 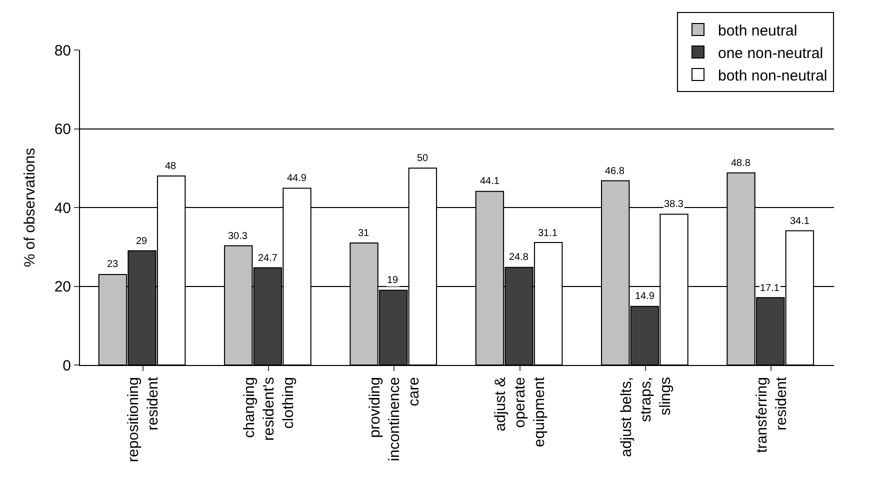 What do you see at coordinates (548, 233) in the screenshot?
I see `data-label: 31.1` at bounding box center [548, 233].